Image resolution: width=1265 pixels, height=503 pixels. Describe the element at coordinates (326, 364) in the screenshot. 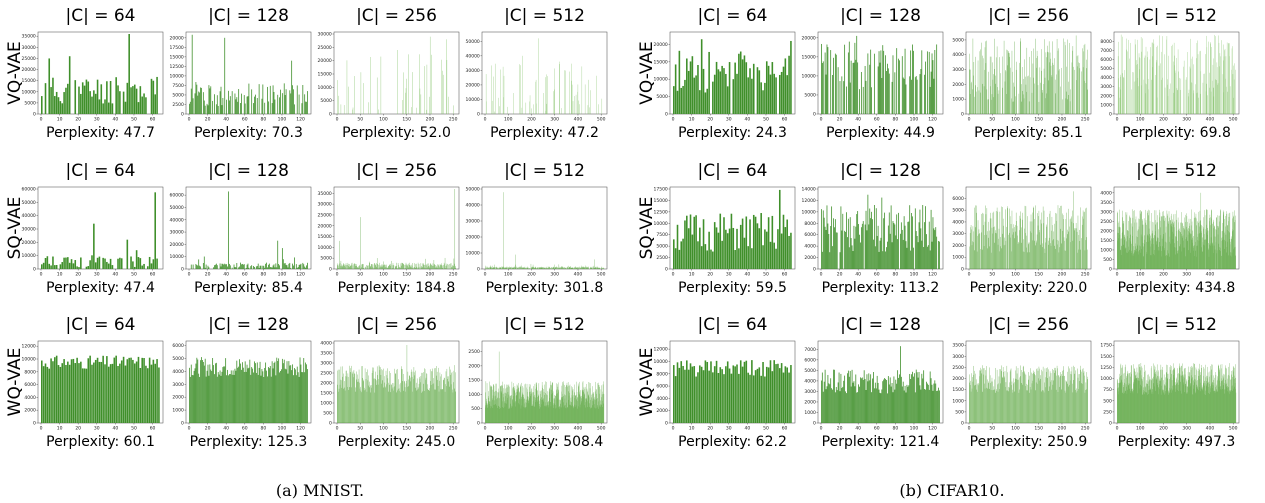

I see `y-tick-label: 3000` at that location.